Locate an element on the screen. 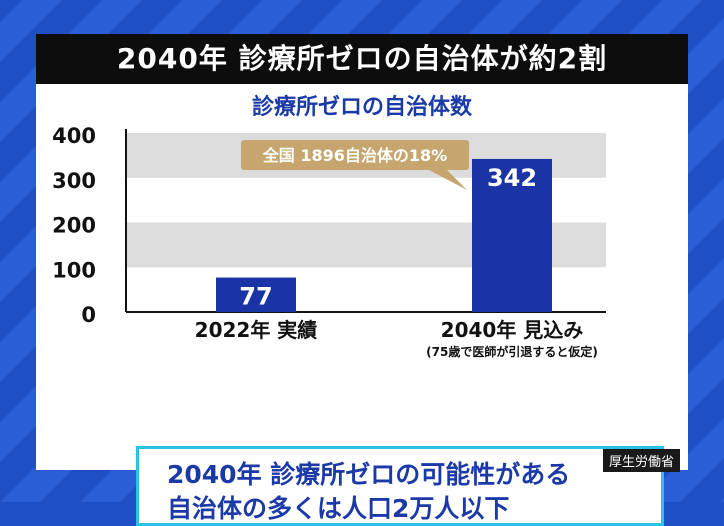 This screenshot has height=526, width=724. bar-value-label: 77 is located at coordinates (255, 297).